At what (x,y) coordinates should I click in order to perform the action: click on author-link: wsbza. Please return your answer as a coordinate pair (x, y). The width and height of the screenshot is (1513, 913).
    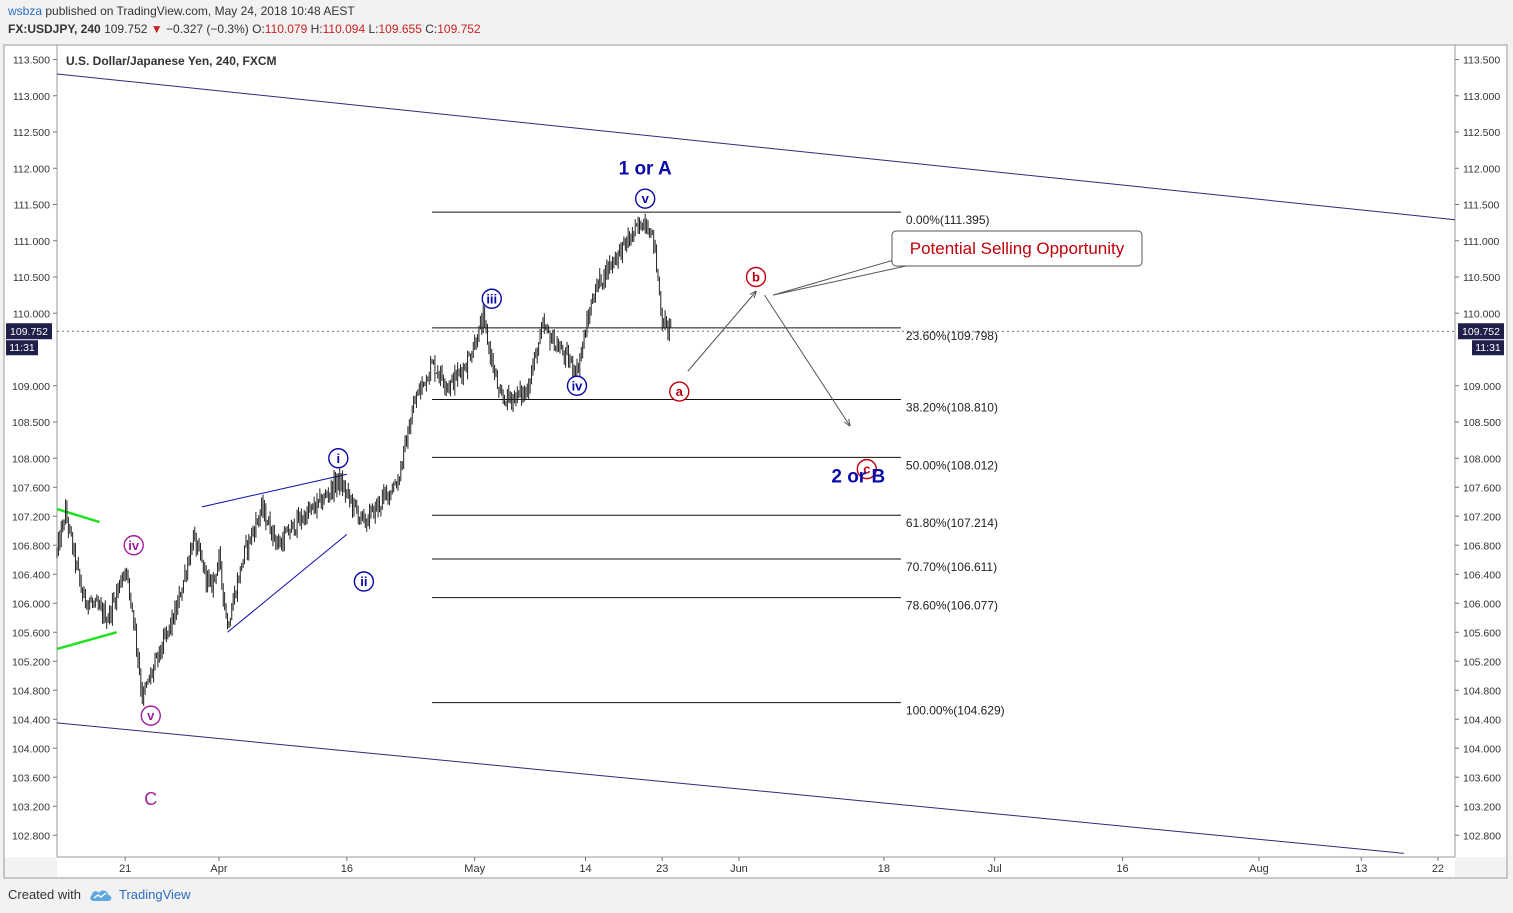
    Looking at the image, I should click on (25, 11).